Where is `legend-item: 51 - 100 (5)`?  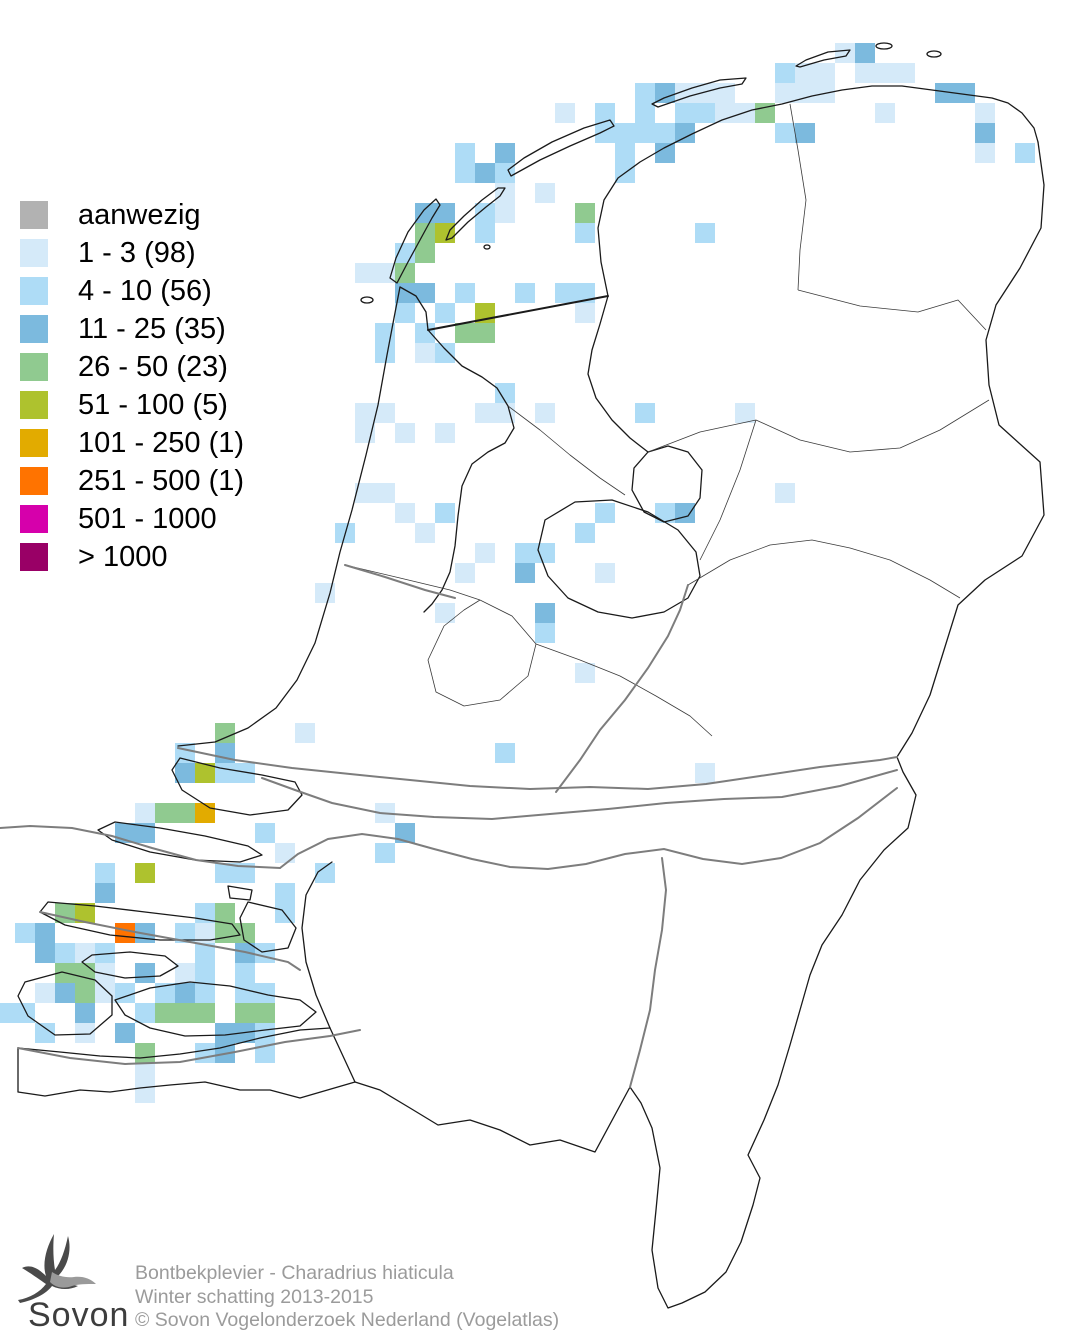
legend-item: 51 - 100 (5) is located at coordinates (132, 405).